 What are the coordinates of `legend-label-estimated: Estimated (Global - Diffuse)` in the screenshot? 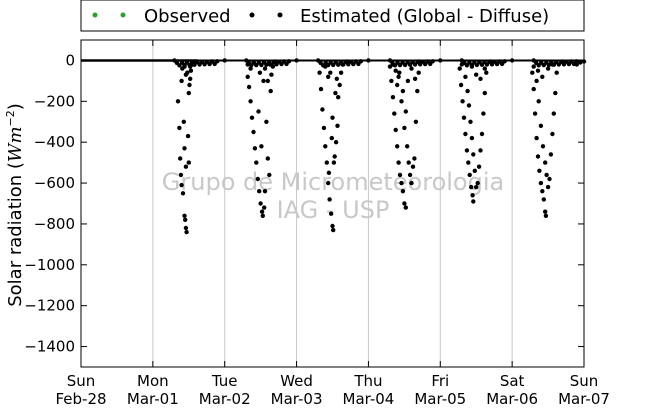 It's located at (424, 16).